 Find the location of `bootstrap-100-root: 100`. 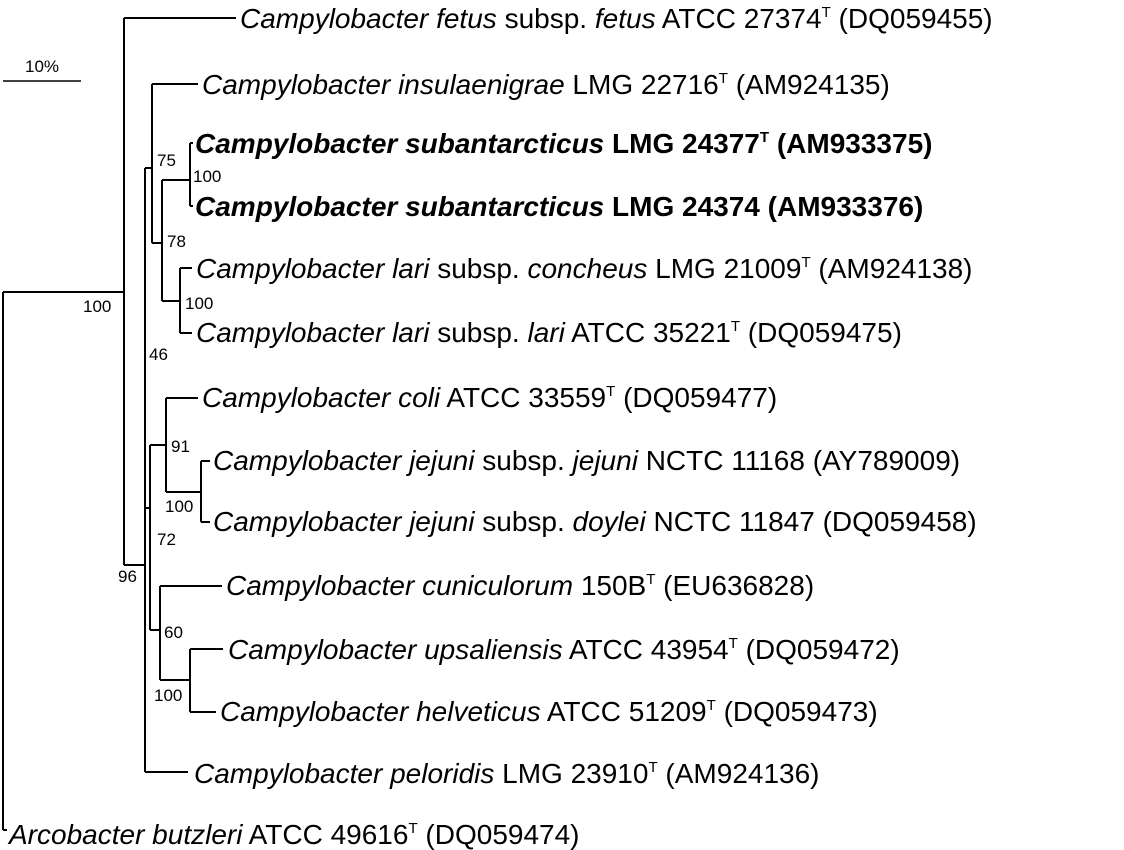

bootstrap-100-root: 100 is located at coordinates (97, 306).